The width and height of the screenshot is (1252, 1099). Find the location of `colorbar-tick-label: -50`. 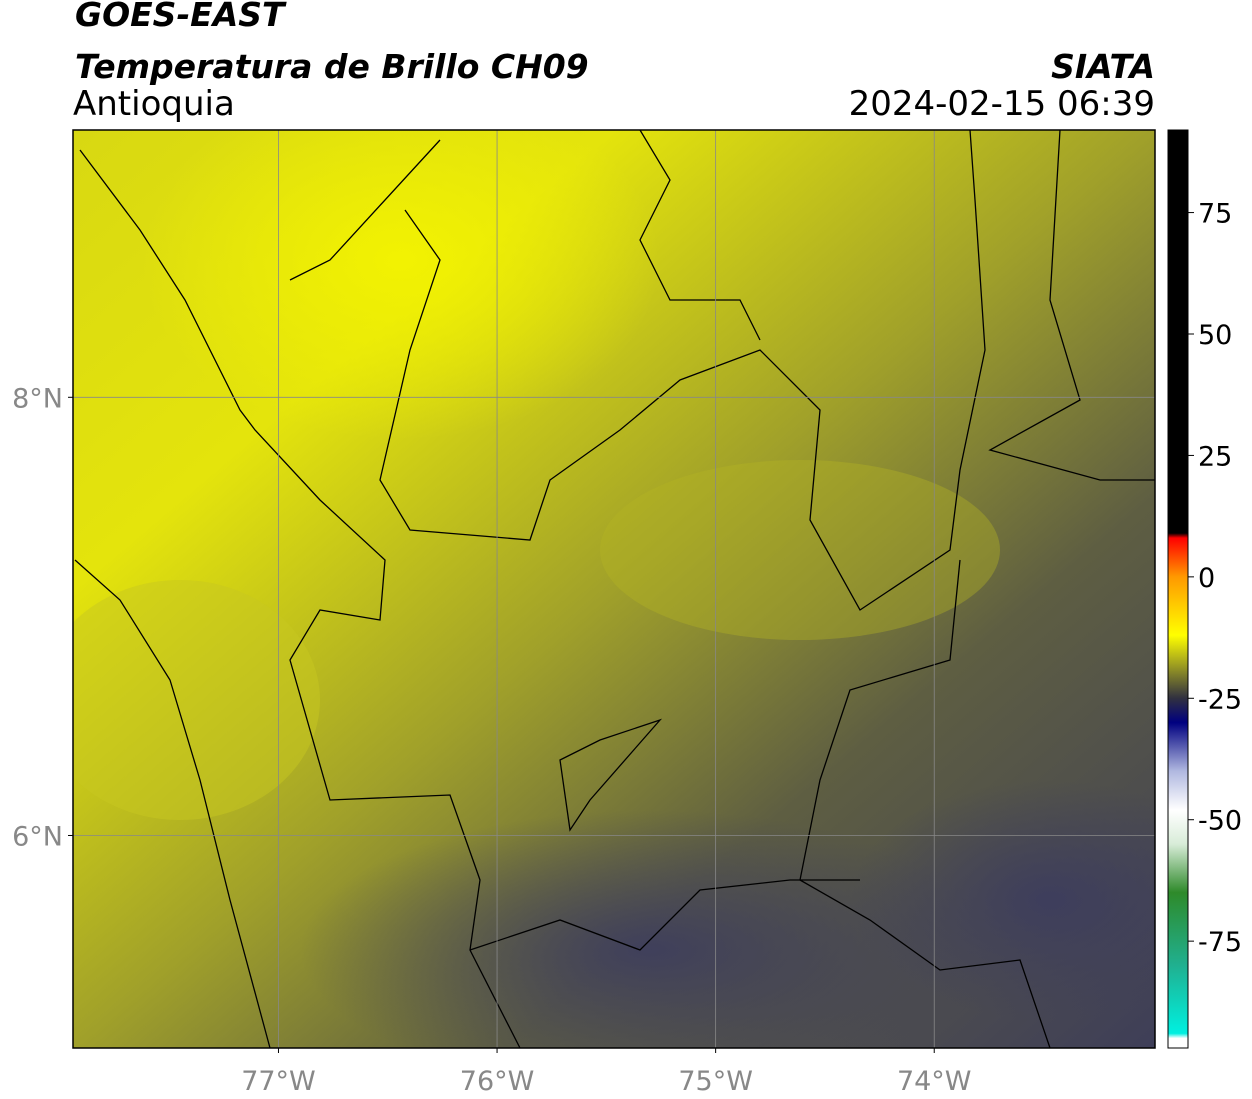

colorbar-tick-label: -50 is located at coordinates (1220, 821).